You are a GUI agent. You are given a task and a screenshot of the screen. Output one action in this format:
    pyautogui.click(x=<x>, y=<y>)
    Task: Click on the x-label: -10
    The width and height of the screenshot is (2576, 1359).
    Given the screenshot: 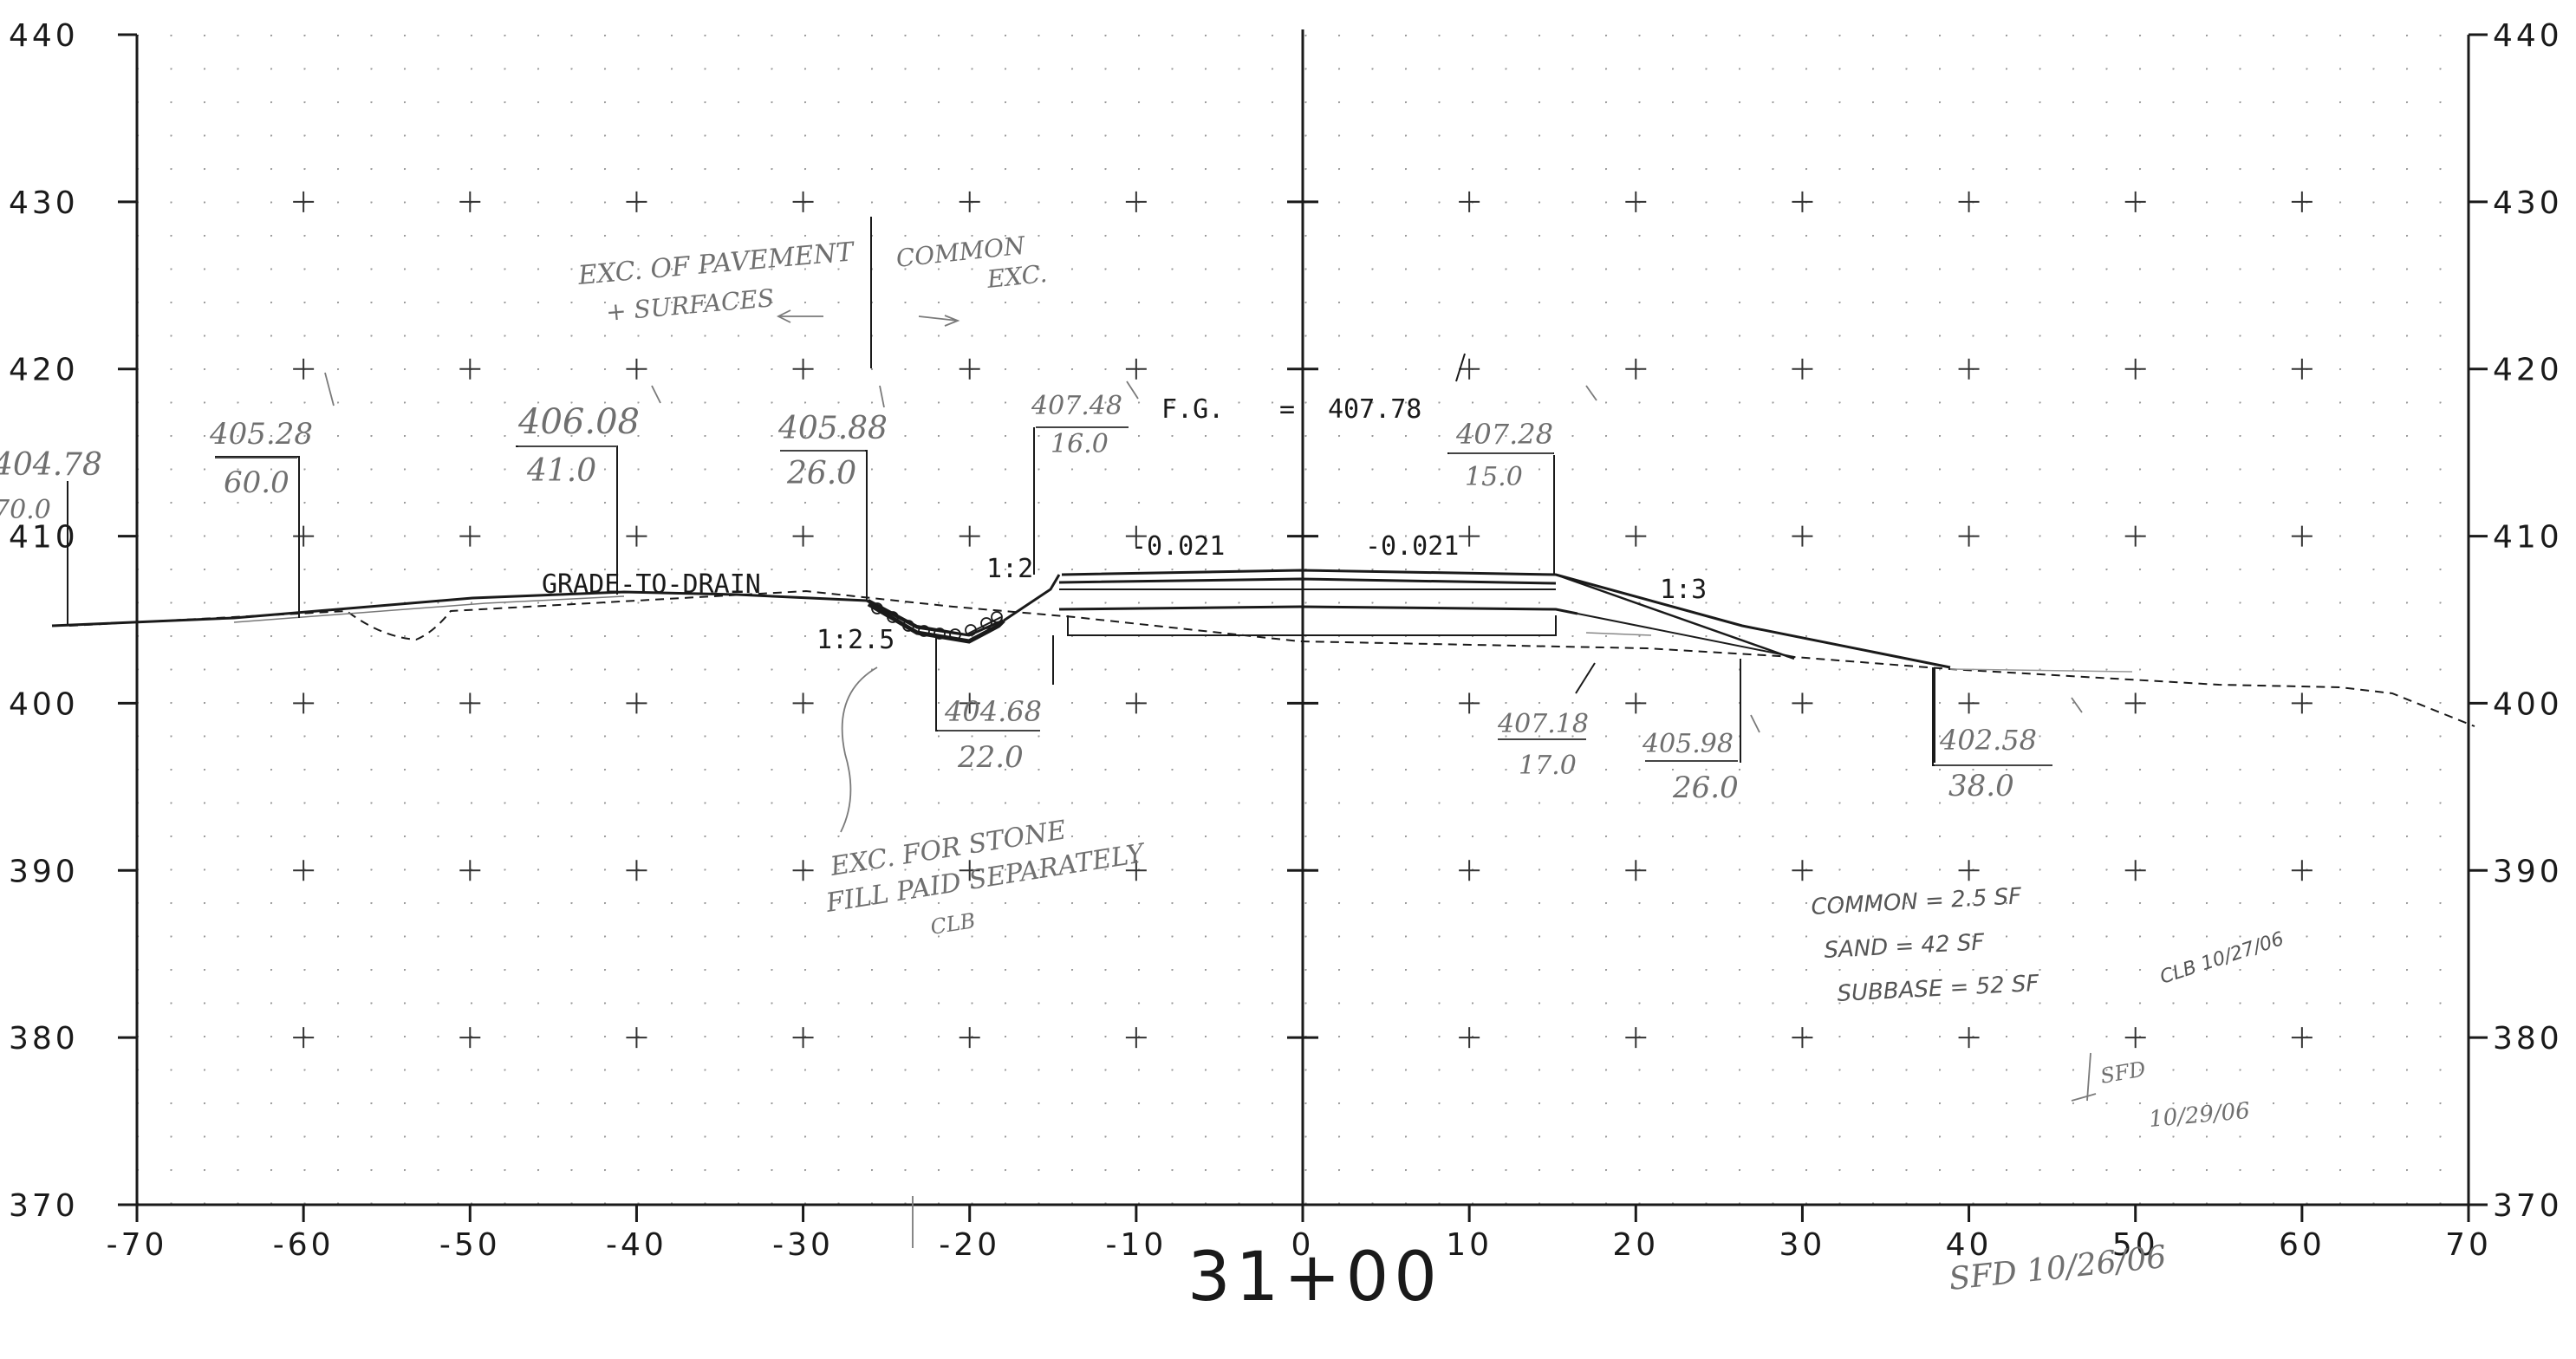 What is the action you would take?
    pyautogui.click(x=1136, y=1245)
    